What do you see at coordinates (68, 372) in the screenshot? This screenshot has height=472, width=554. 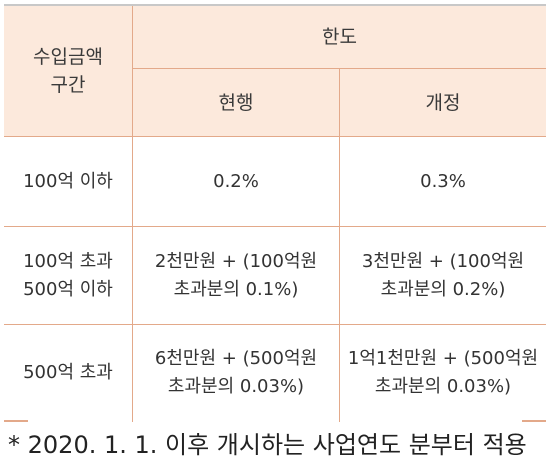 I see `row-range-cell: 500억 초과` at bounding box center [68, 372].